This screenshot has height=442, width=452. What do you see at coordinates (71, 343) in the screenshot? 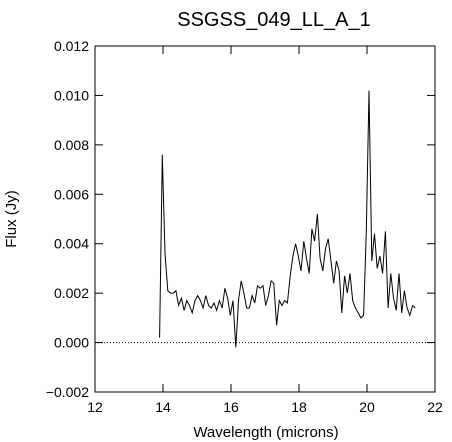
I see `y-tick-label: 0.000` at bounding box center [71, 343].